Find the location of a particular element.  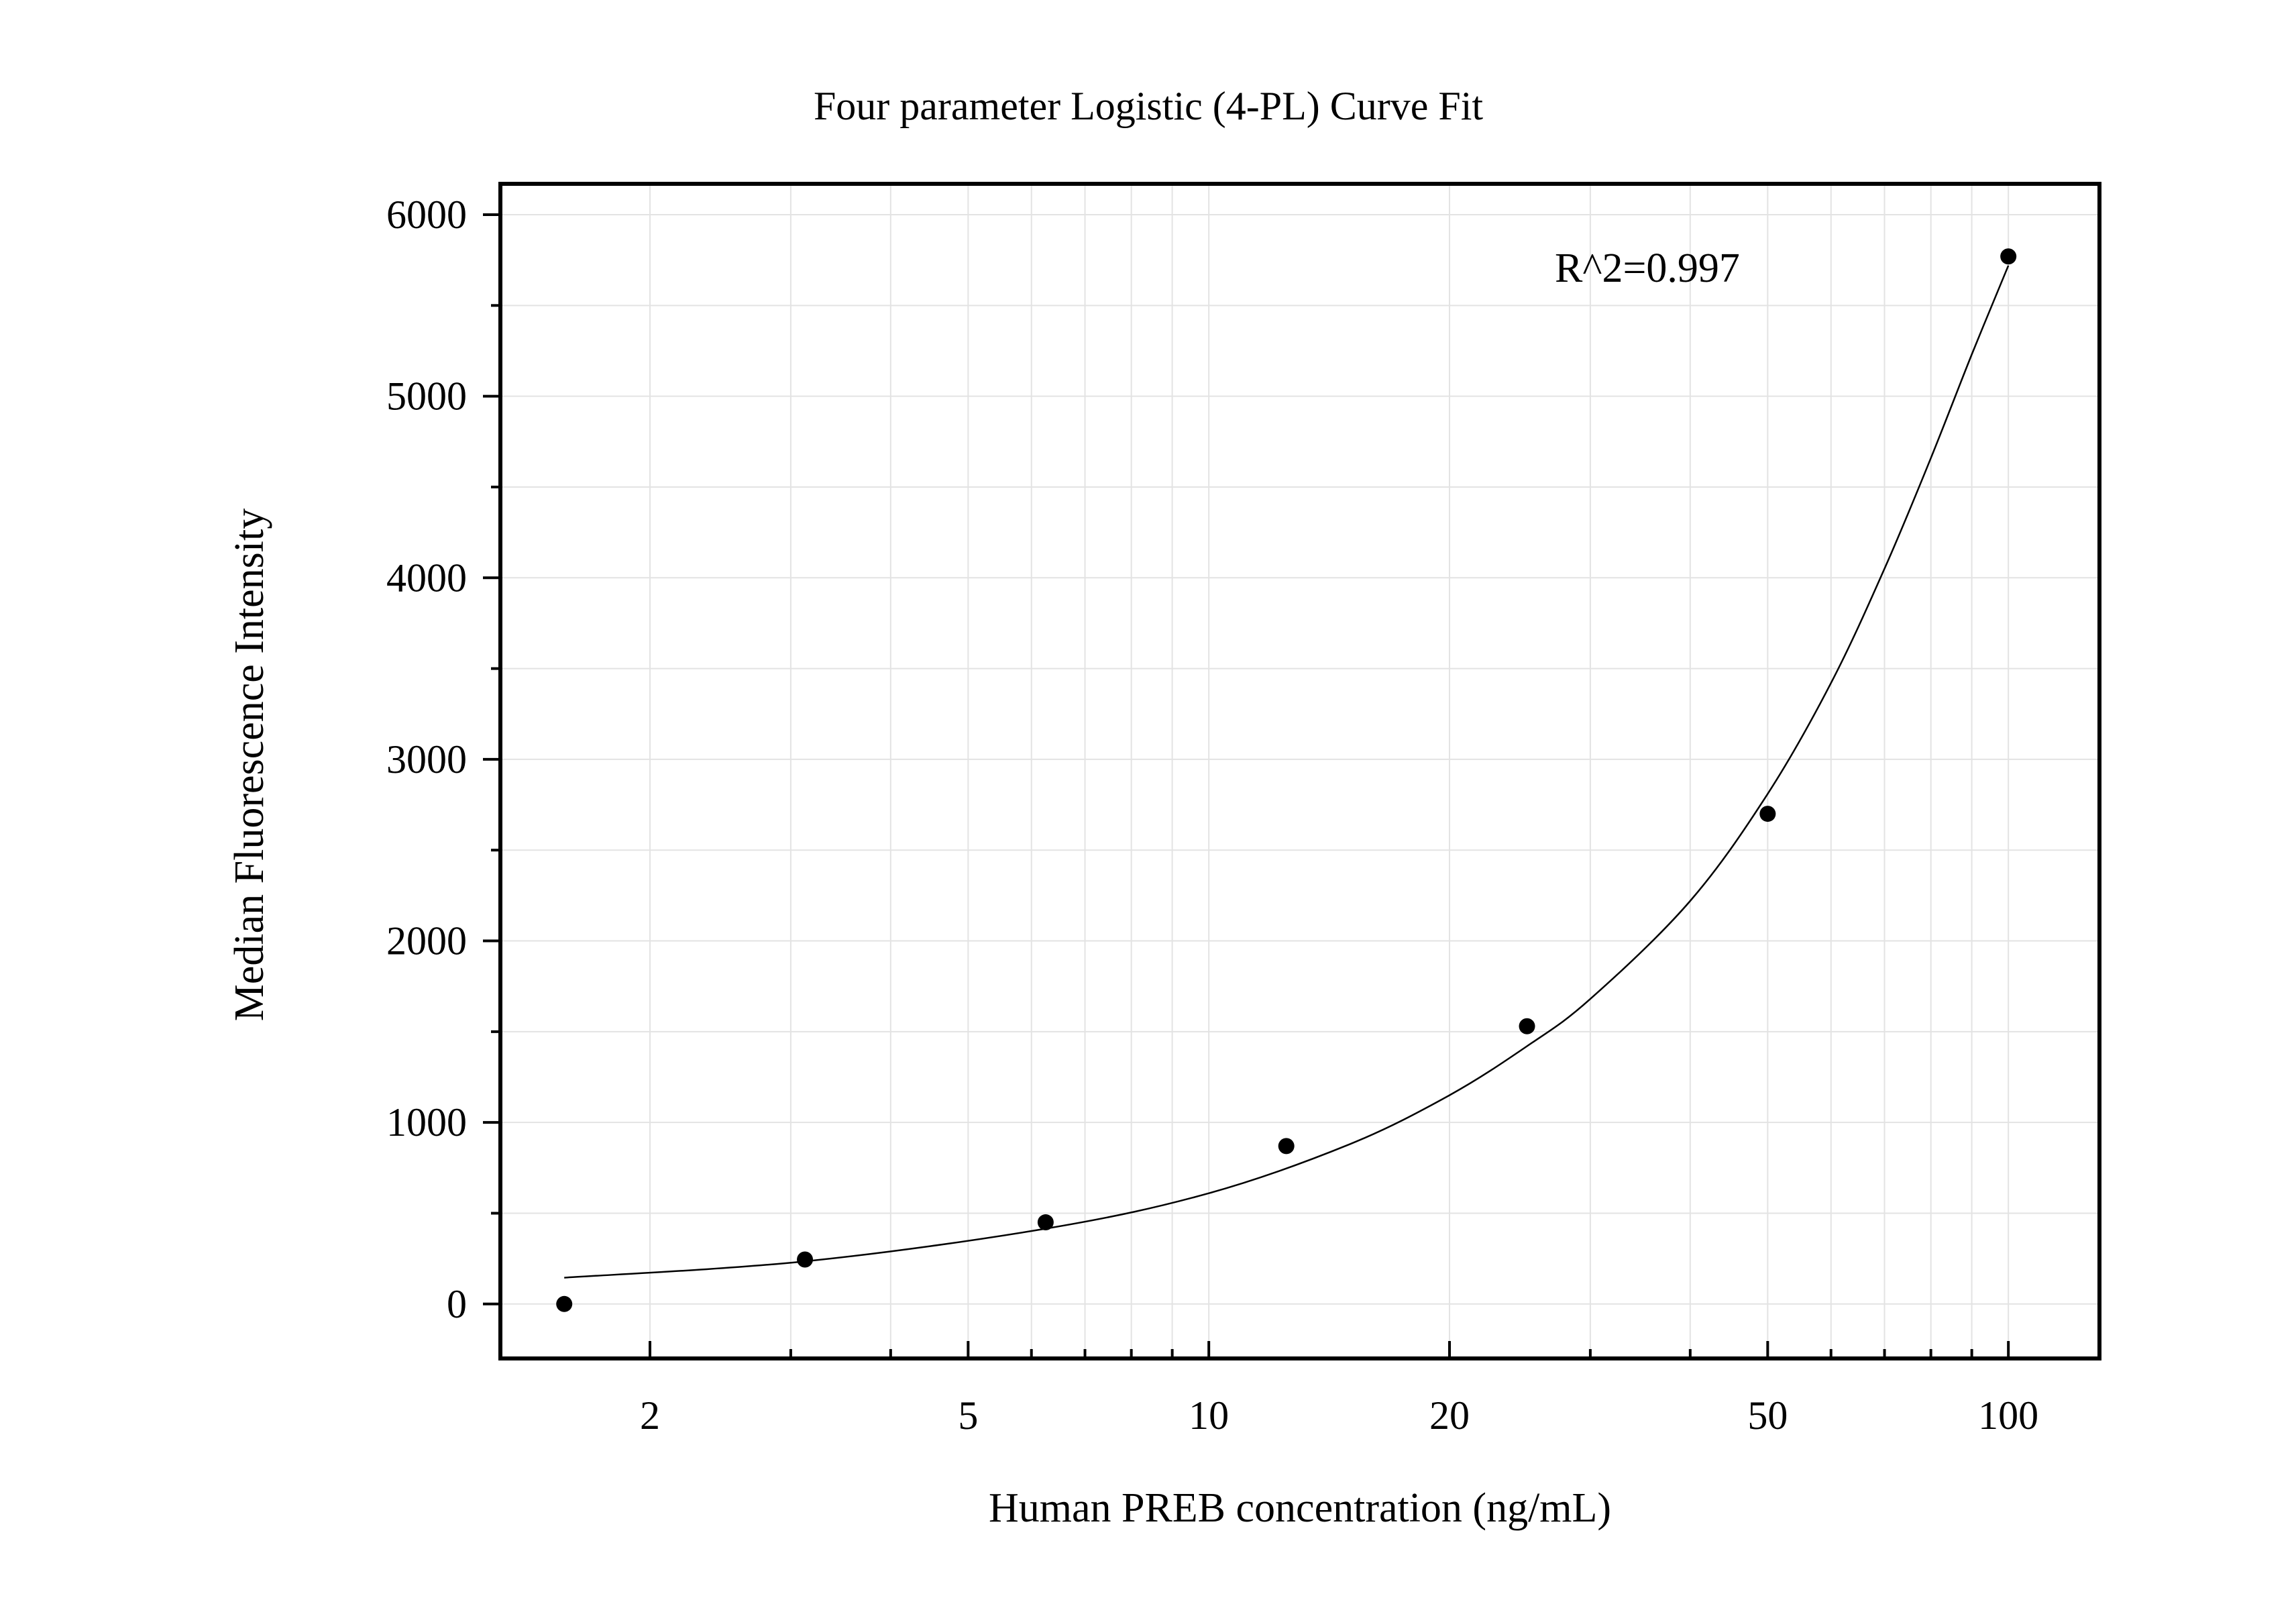

x-tick-label: 10 is located at coordinates (1209, 1415).